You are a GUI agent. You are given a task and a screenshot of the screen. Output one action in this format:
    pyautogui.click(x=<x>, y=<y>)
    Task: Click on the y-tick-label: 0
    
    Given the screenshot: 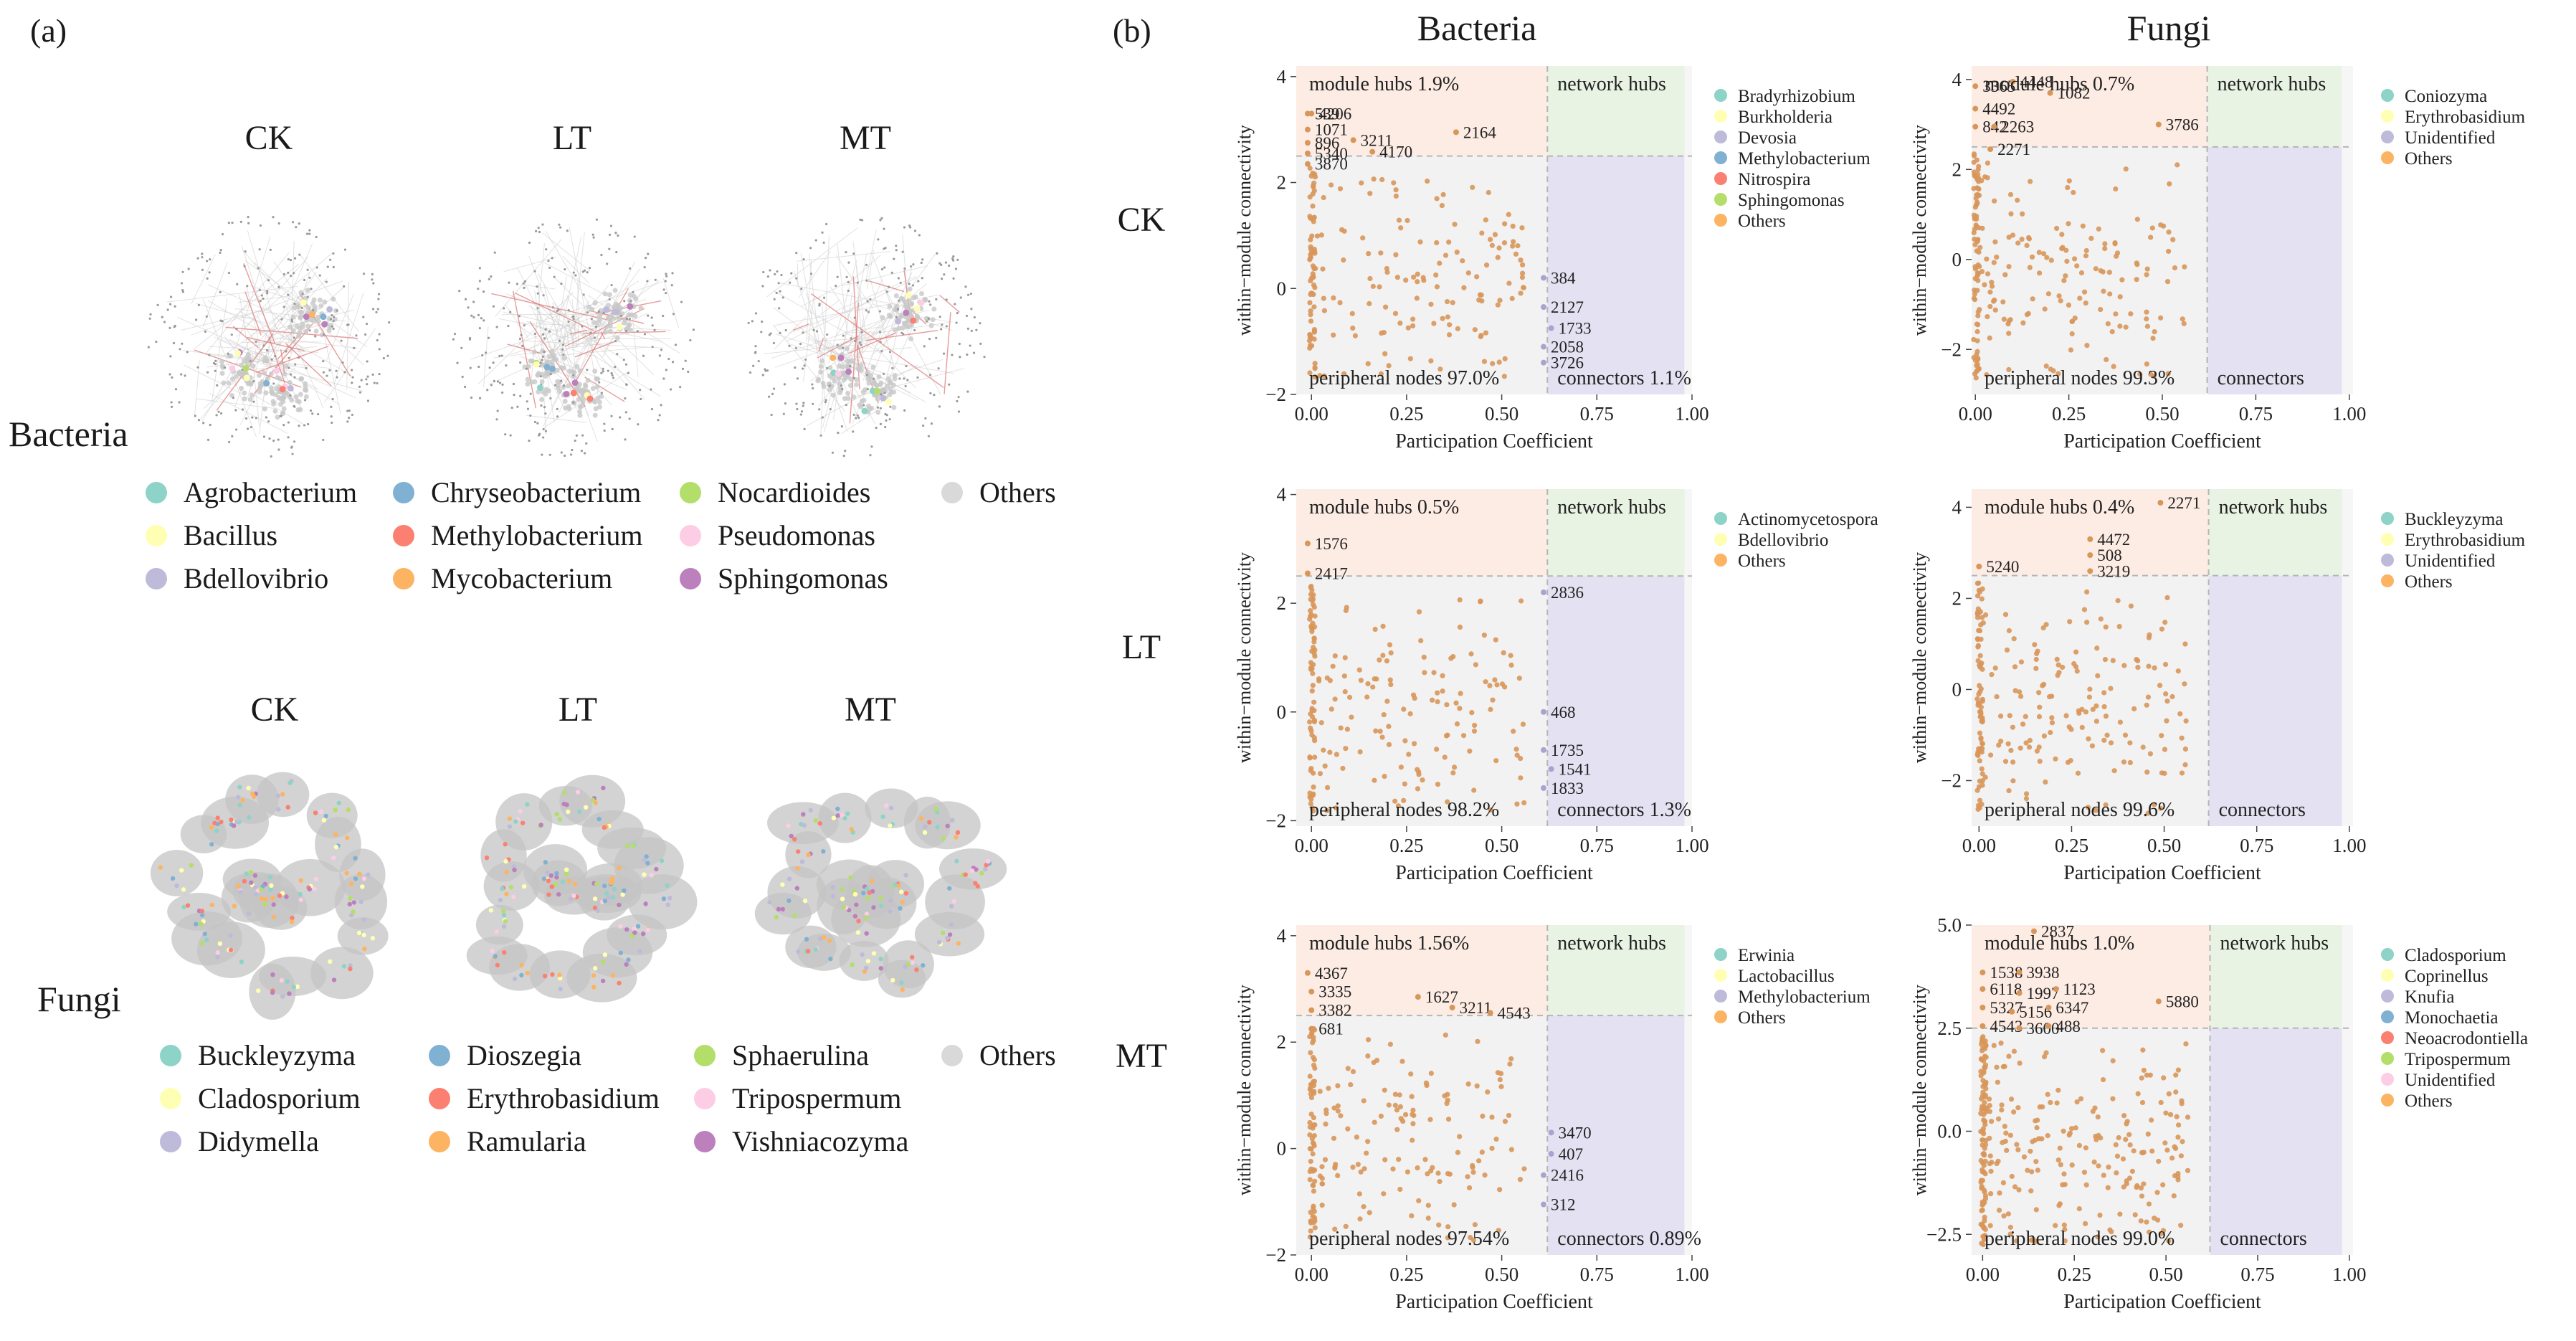 What is the action you would take?
    pyautogui.click(x=1282, y=1149)
    